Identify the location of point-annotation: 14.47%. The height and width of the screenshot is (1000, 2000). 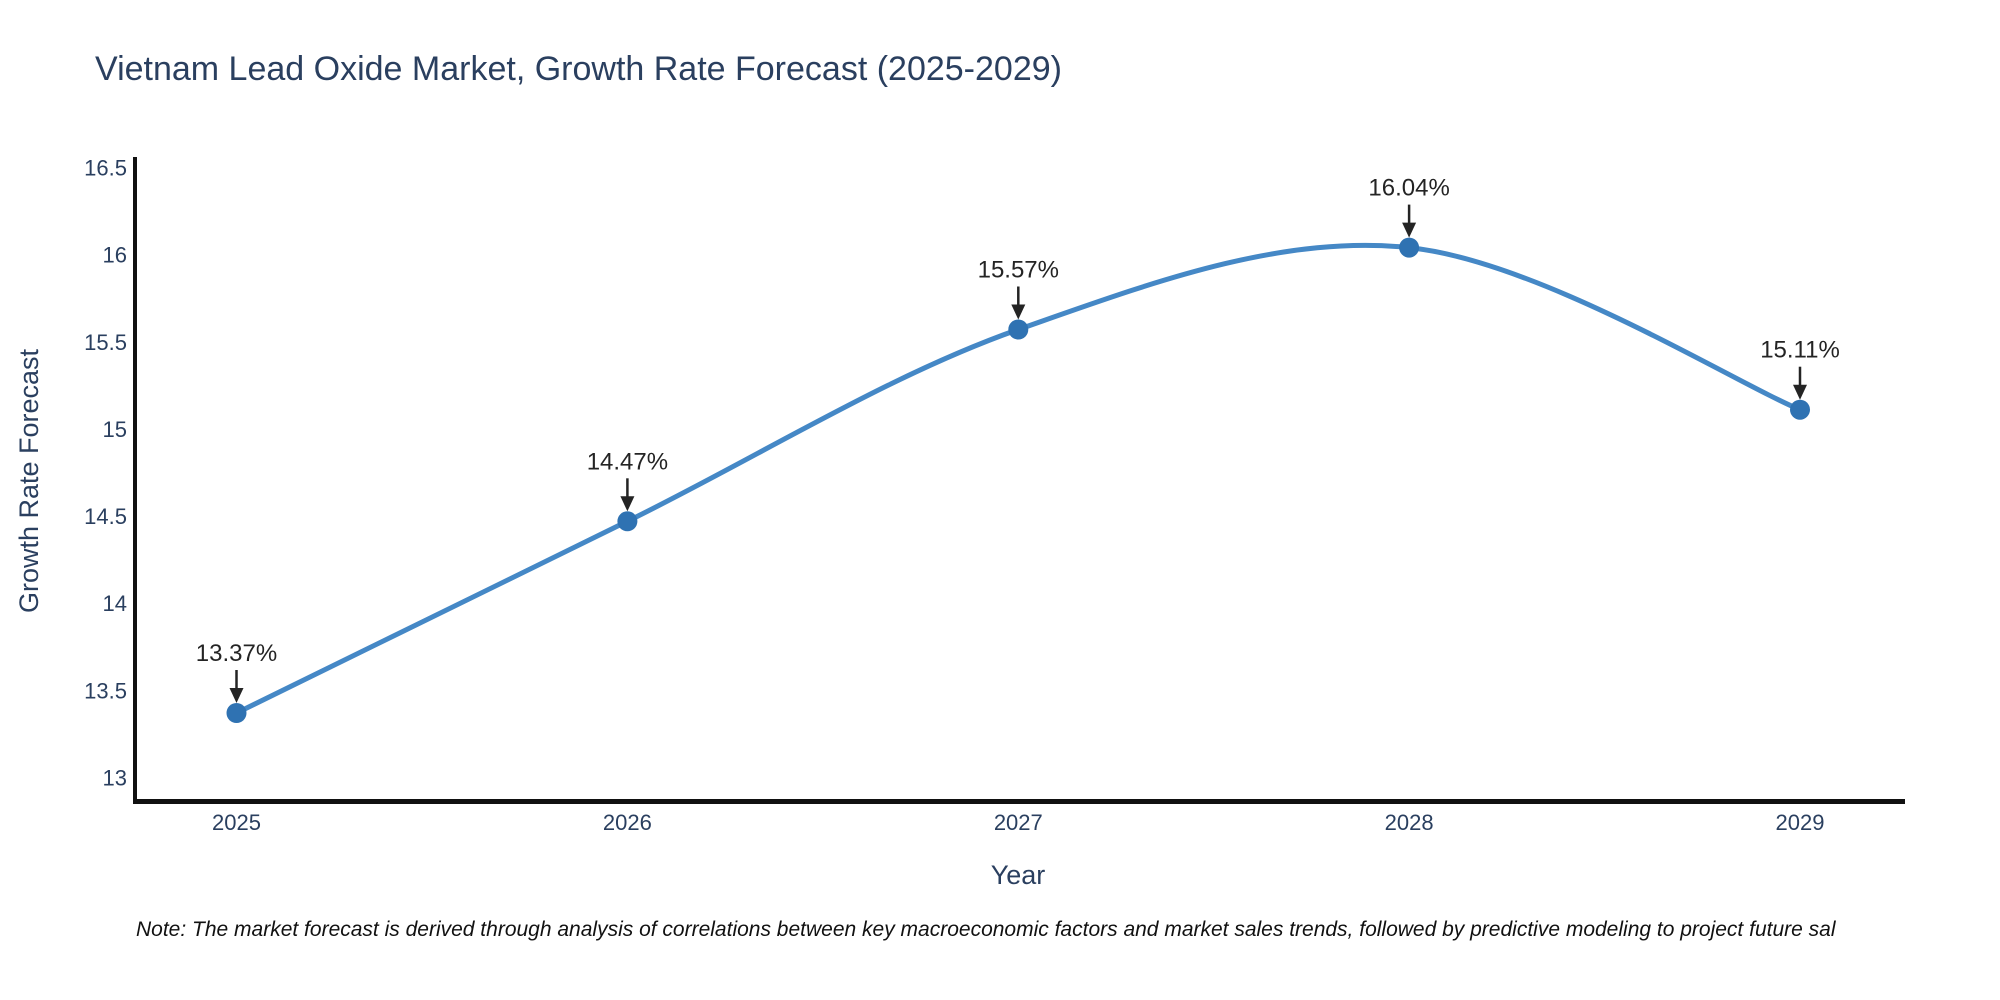
(627, 480).